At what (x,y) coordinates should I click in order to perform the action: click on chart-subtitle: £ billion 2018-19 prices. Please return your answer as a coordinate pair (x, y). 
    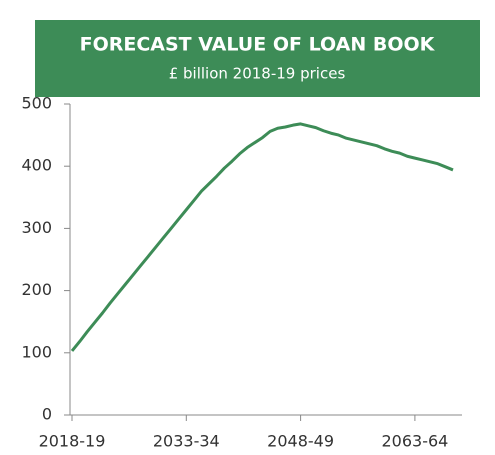
    Looking at the image, I should click on (257, 74).